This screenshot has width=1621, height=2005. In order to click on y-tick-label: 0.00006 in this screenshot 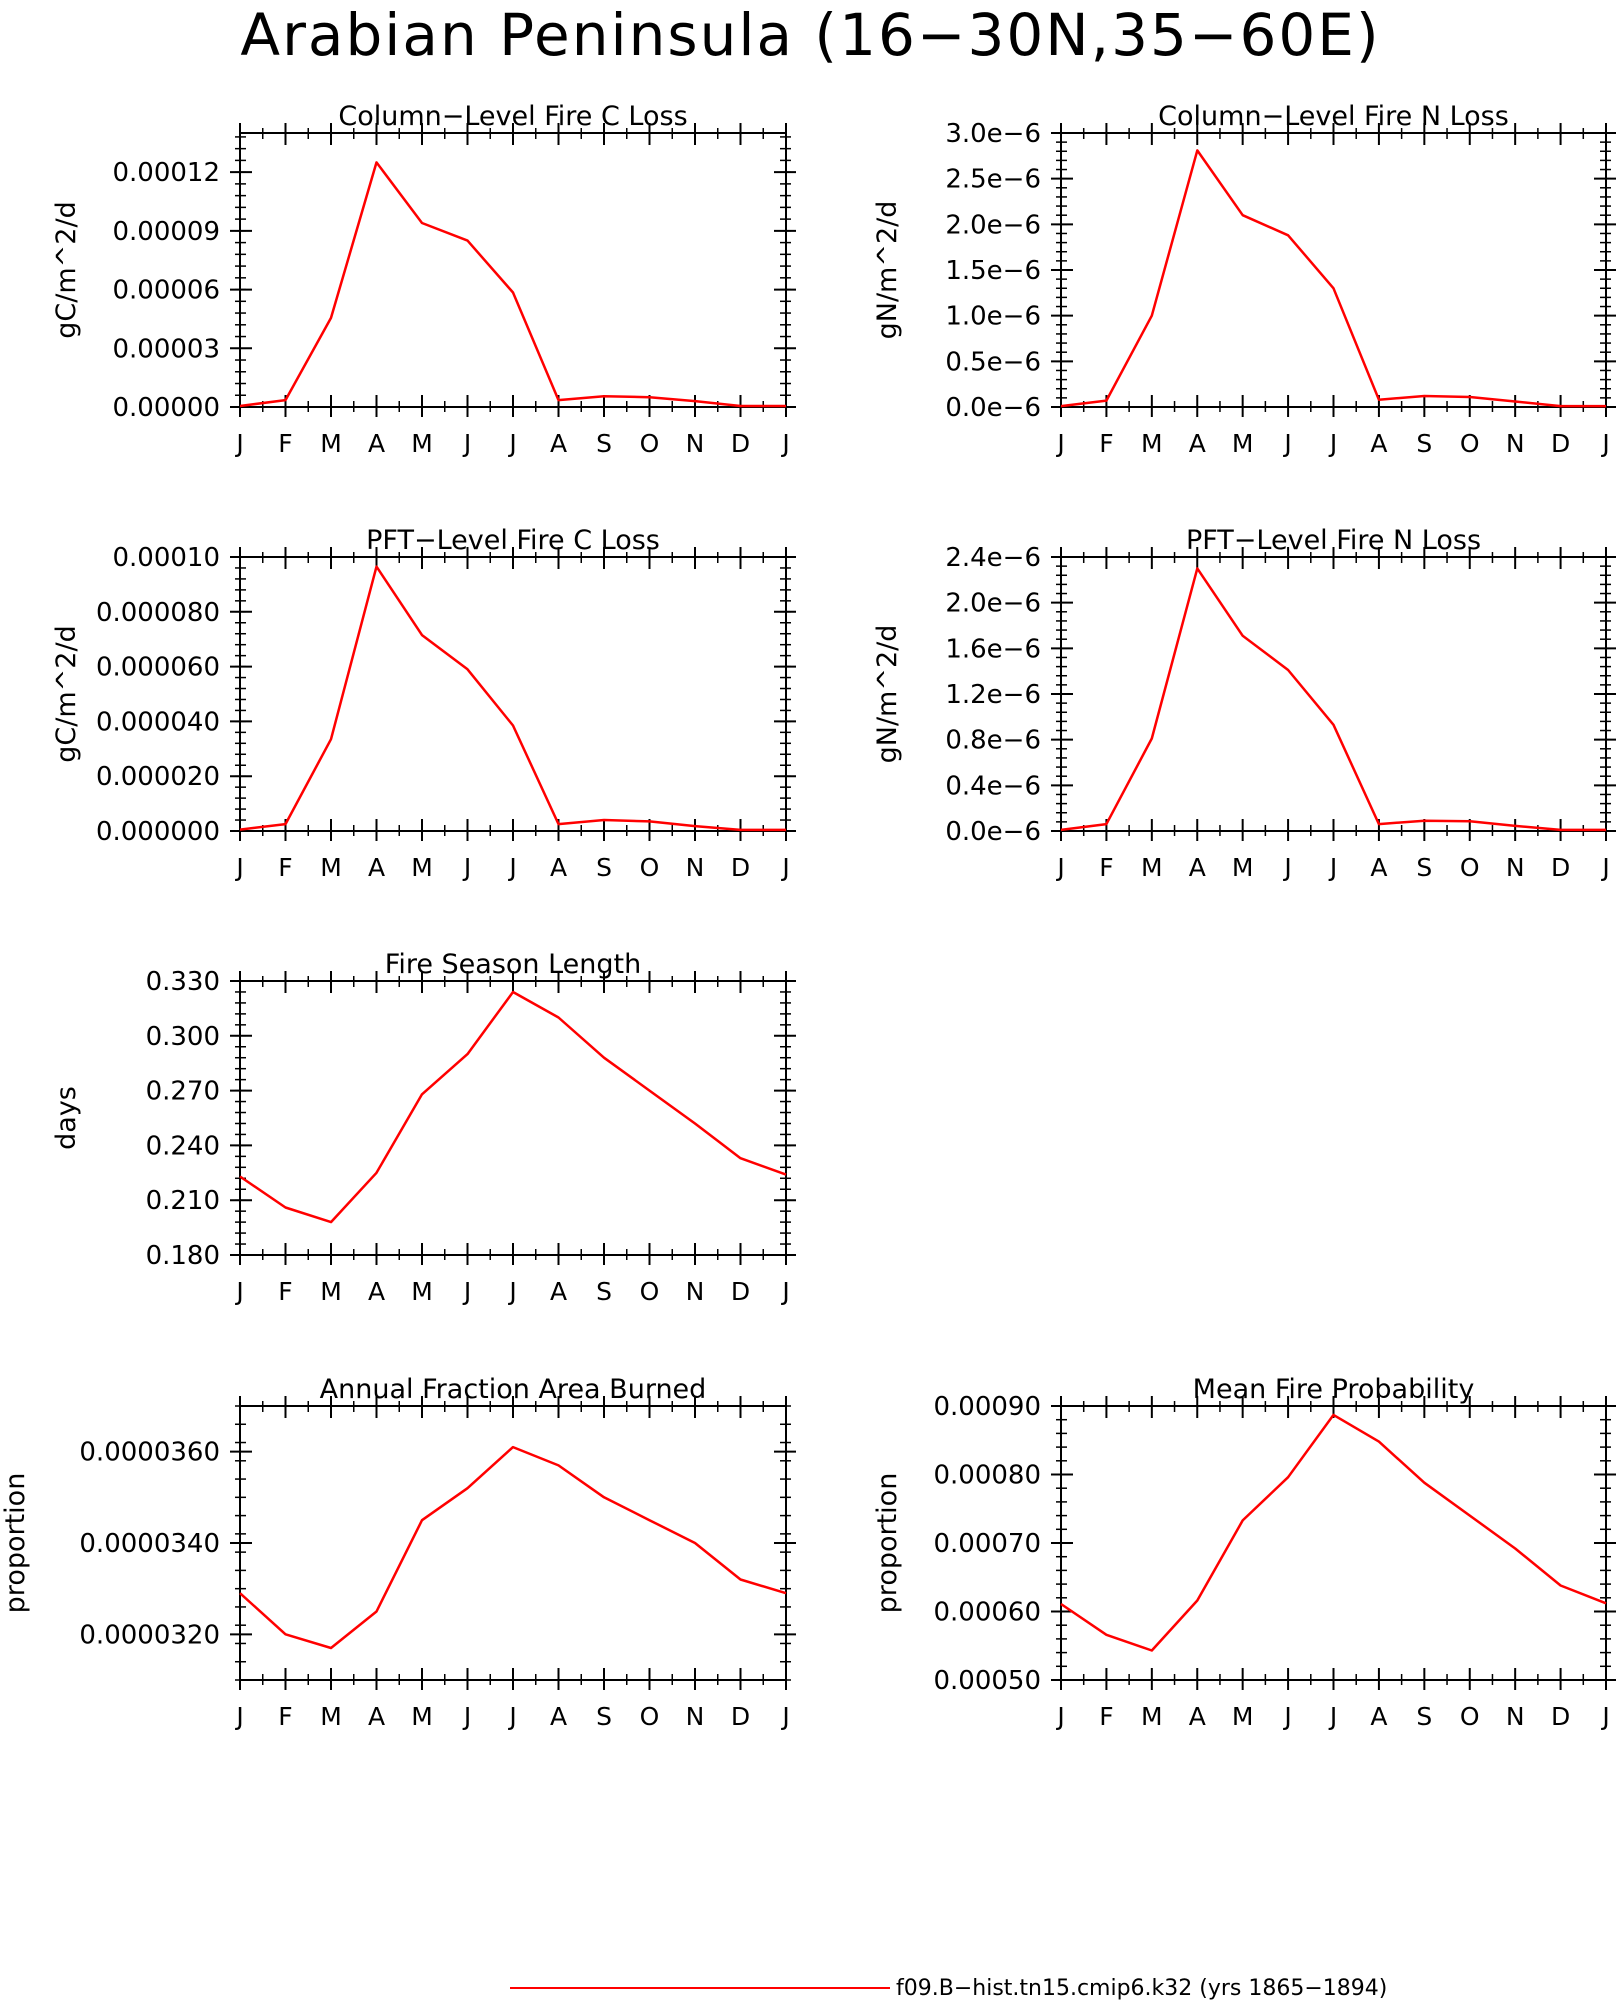, I will do `click(166, 291)`.